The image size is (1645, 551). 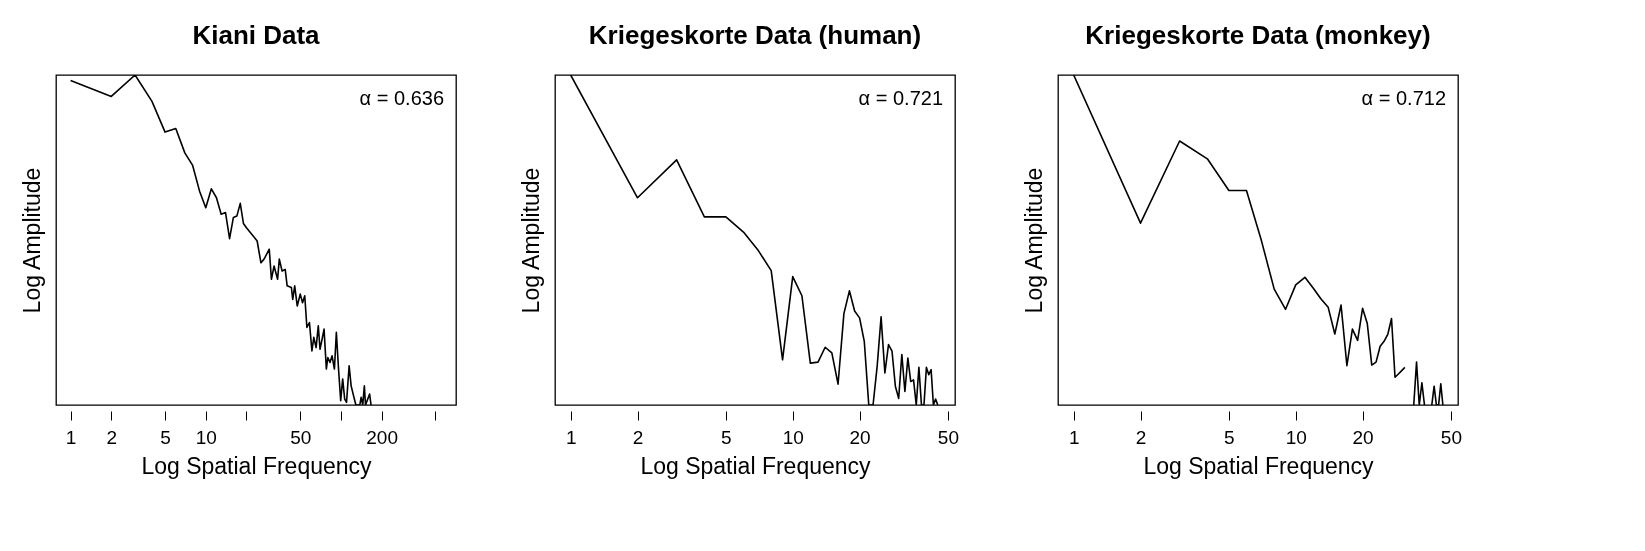 What do you see at coordinates (256, 35) in the screenshot?
I see `chart-title: Kiani Data` at bounding box center [256, 35].